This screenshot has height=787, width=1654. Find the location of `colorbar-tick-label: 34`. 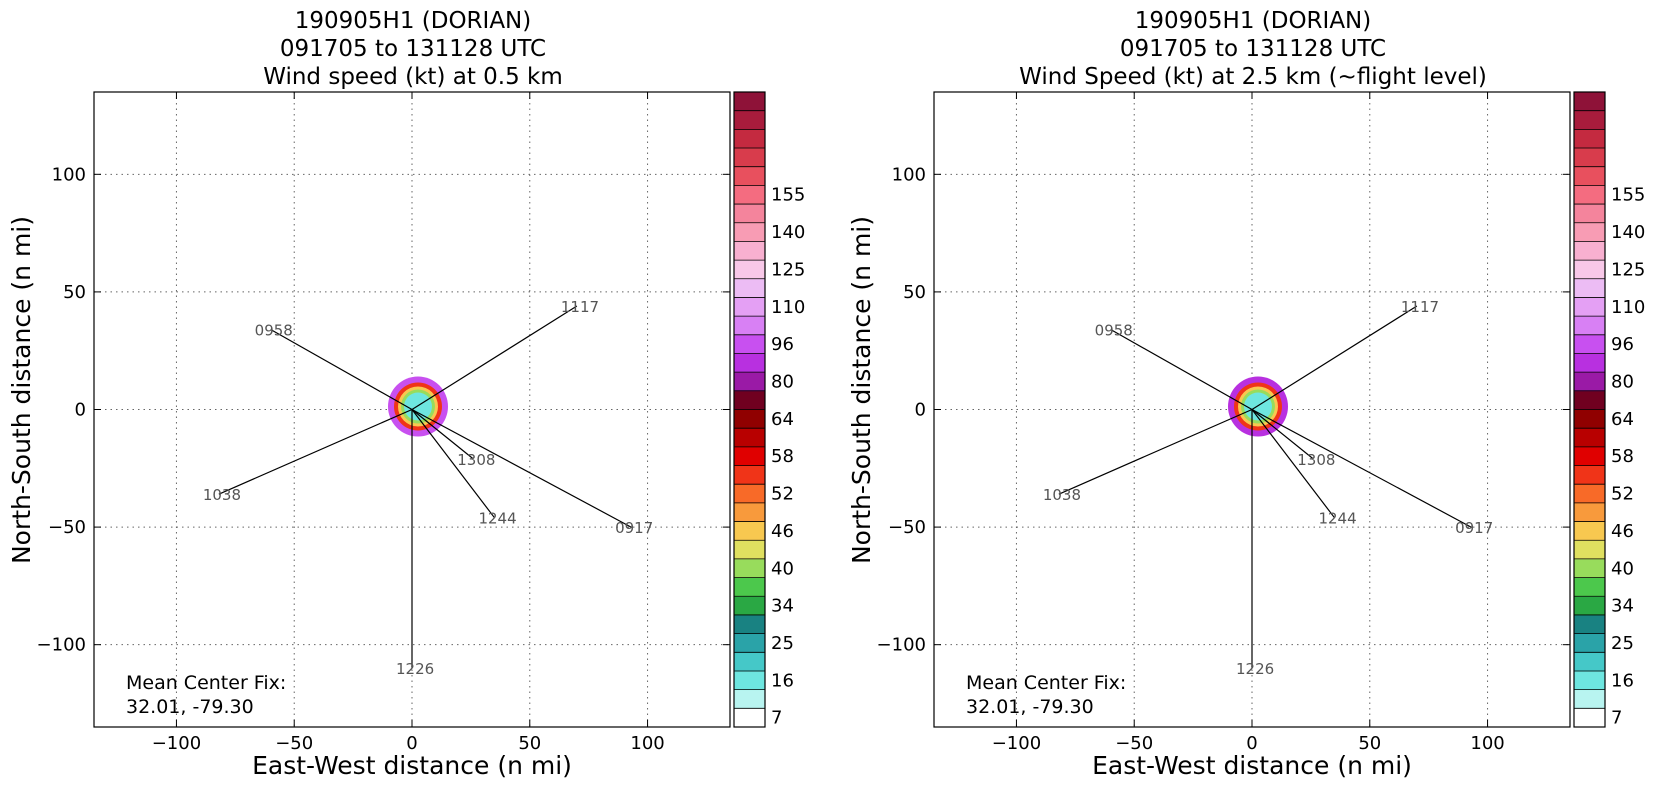

colorbar-tick-label: 34 is located at coordinates (782, 606).